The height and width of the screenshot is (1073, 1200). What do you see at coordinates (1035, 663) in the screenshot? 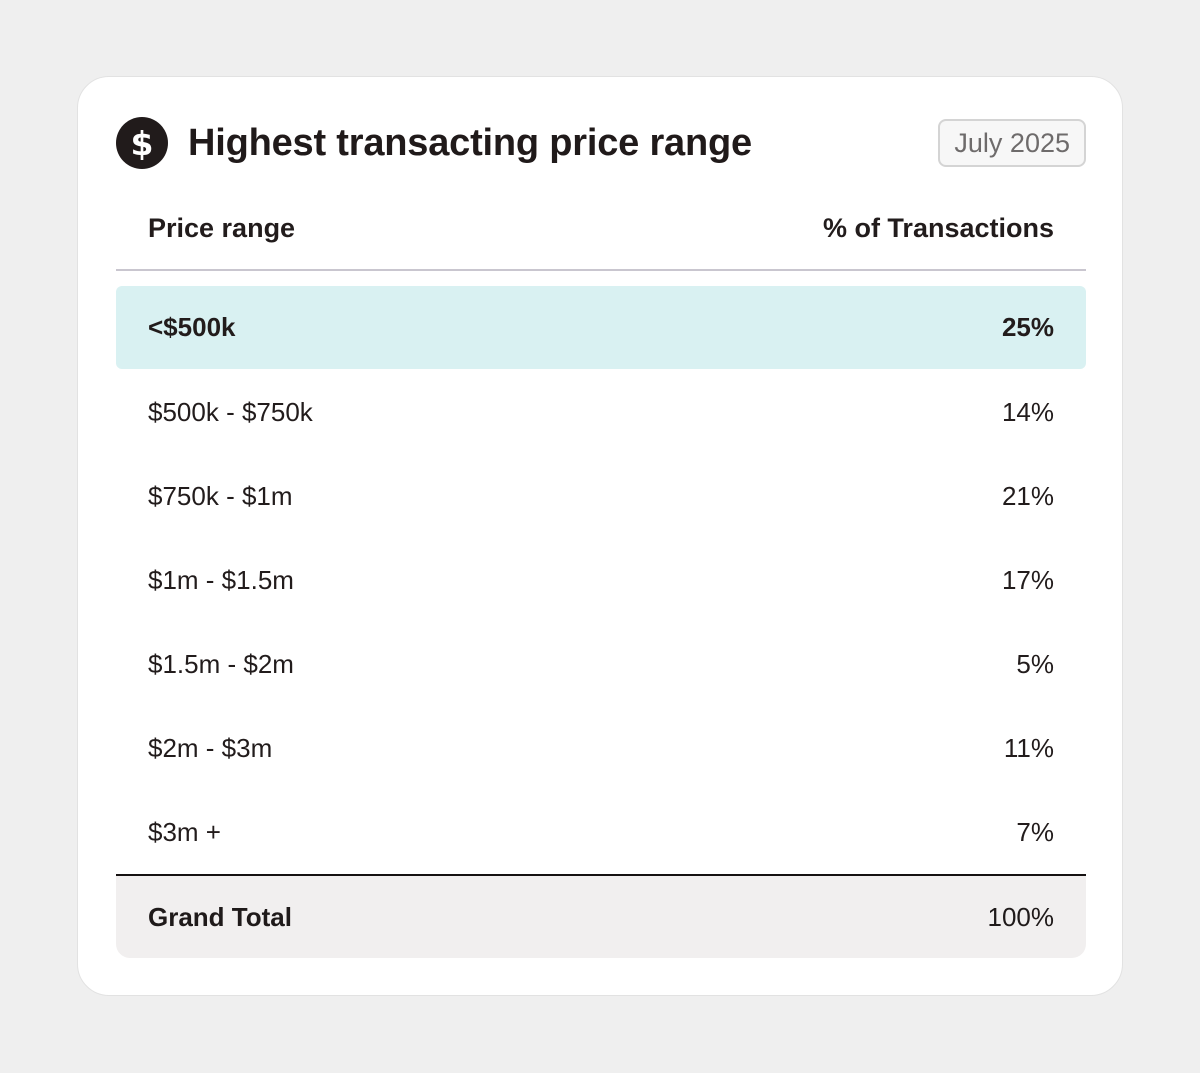
I see `row-percent: 5%` at bounding box center [1035, 663].